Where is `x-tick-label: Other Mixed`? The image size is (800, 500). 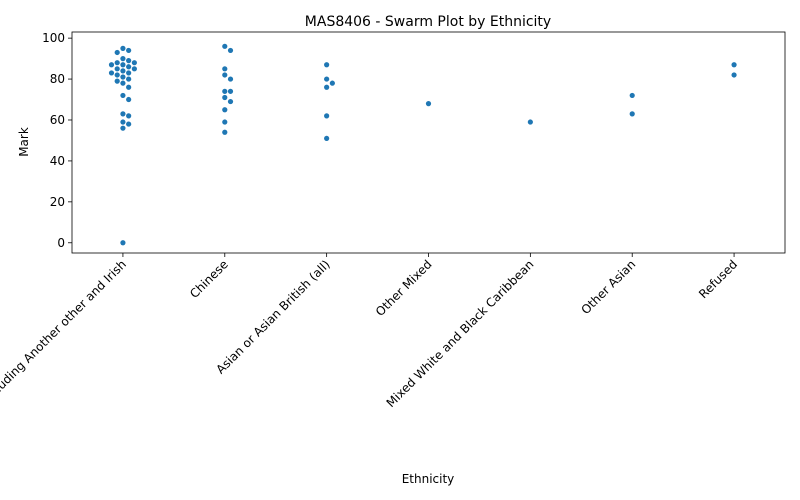 x-tick-label: Other Mixed is located at coordinates (404, 288).